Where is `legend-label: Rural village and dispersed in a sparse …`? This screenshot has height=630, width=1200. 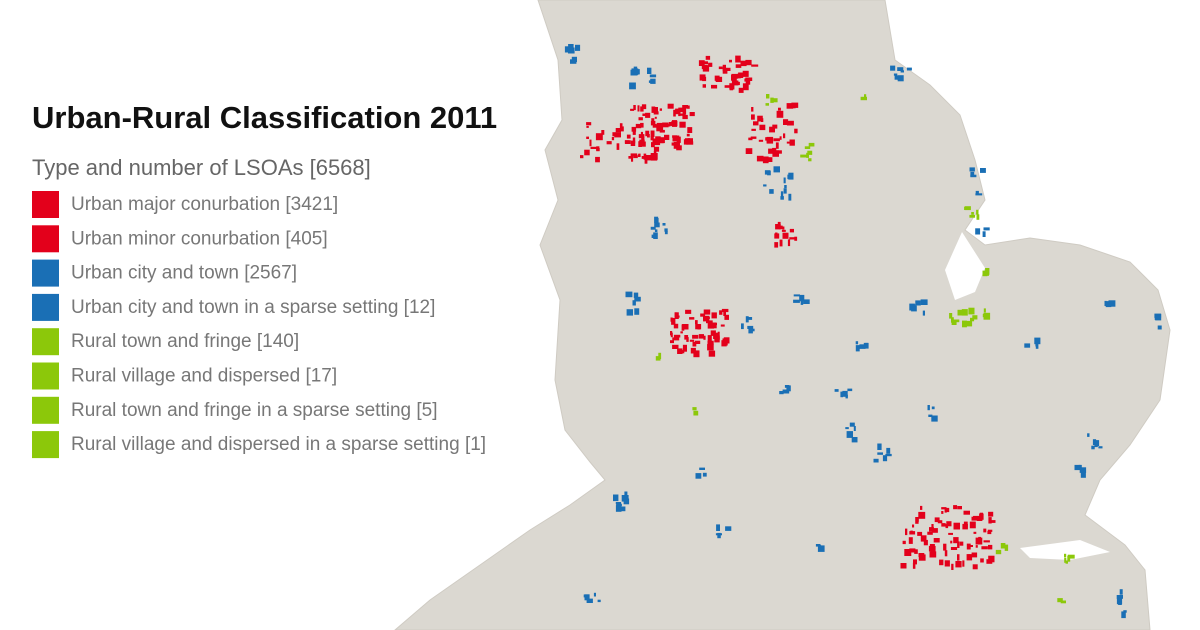
legend-label: Rural village and dispersed in a sparse … is located at coordinates (278, 444).